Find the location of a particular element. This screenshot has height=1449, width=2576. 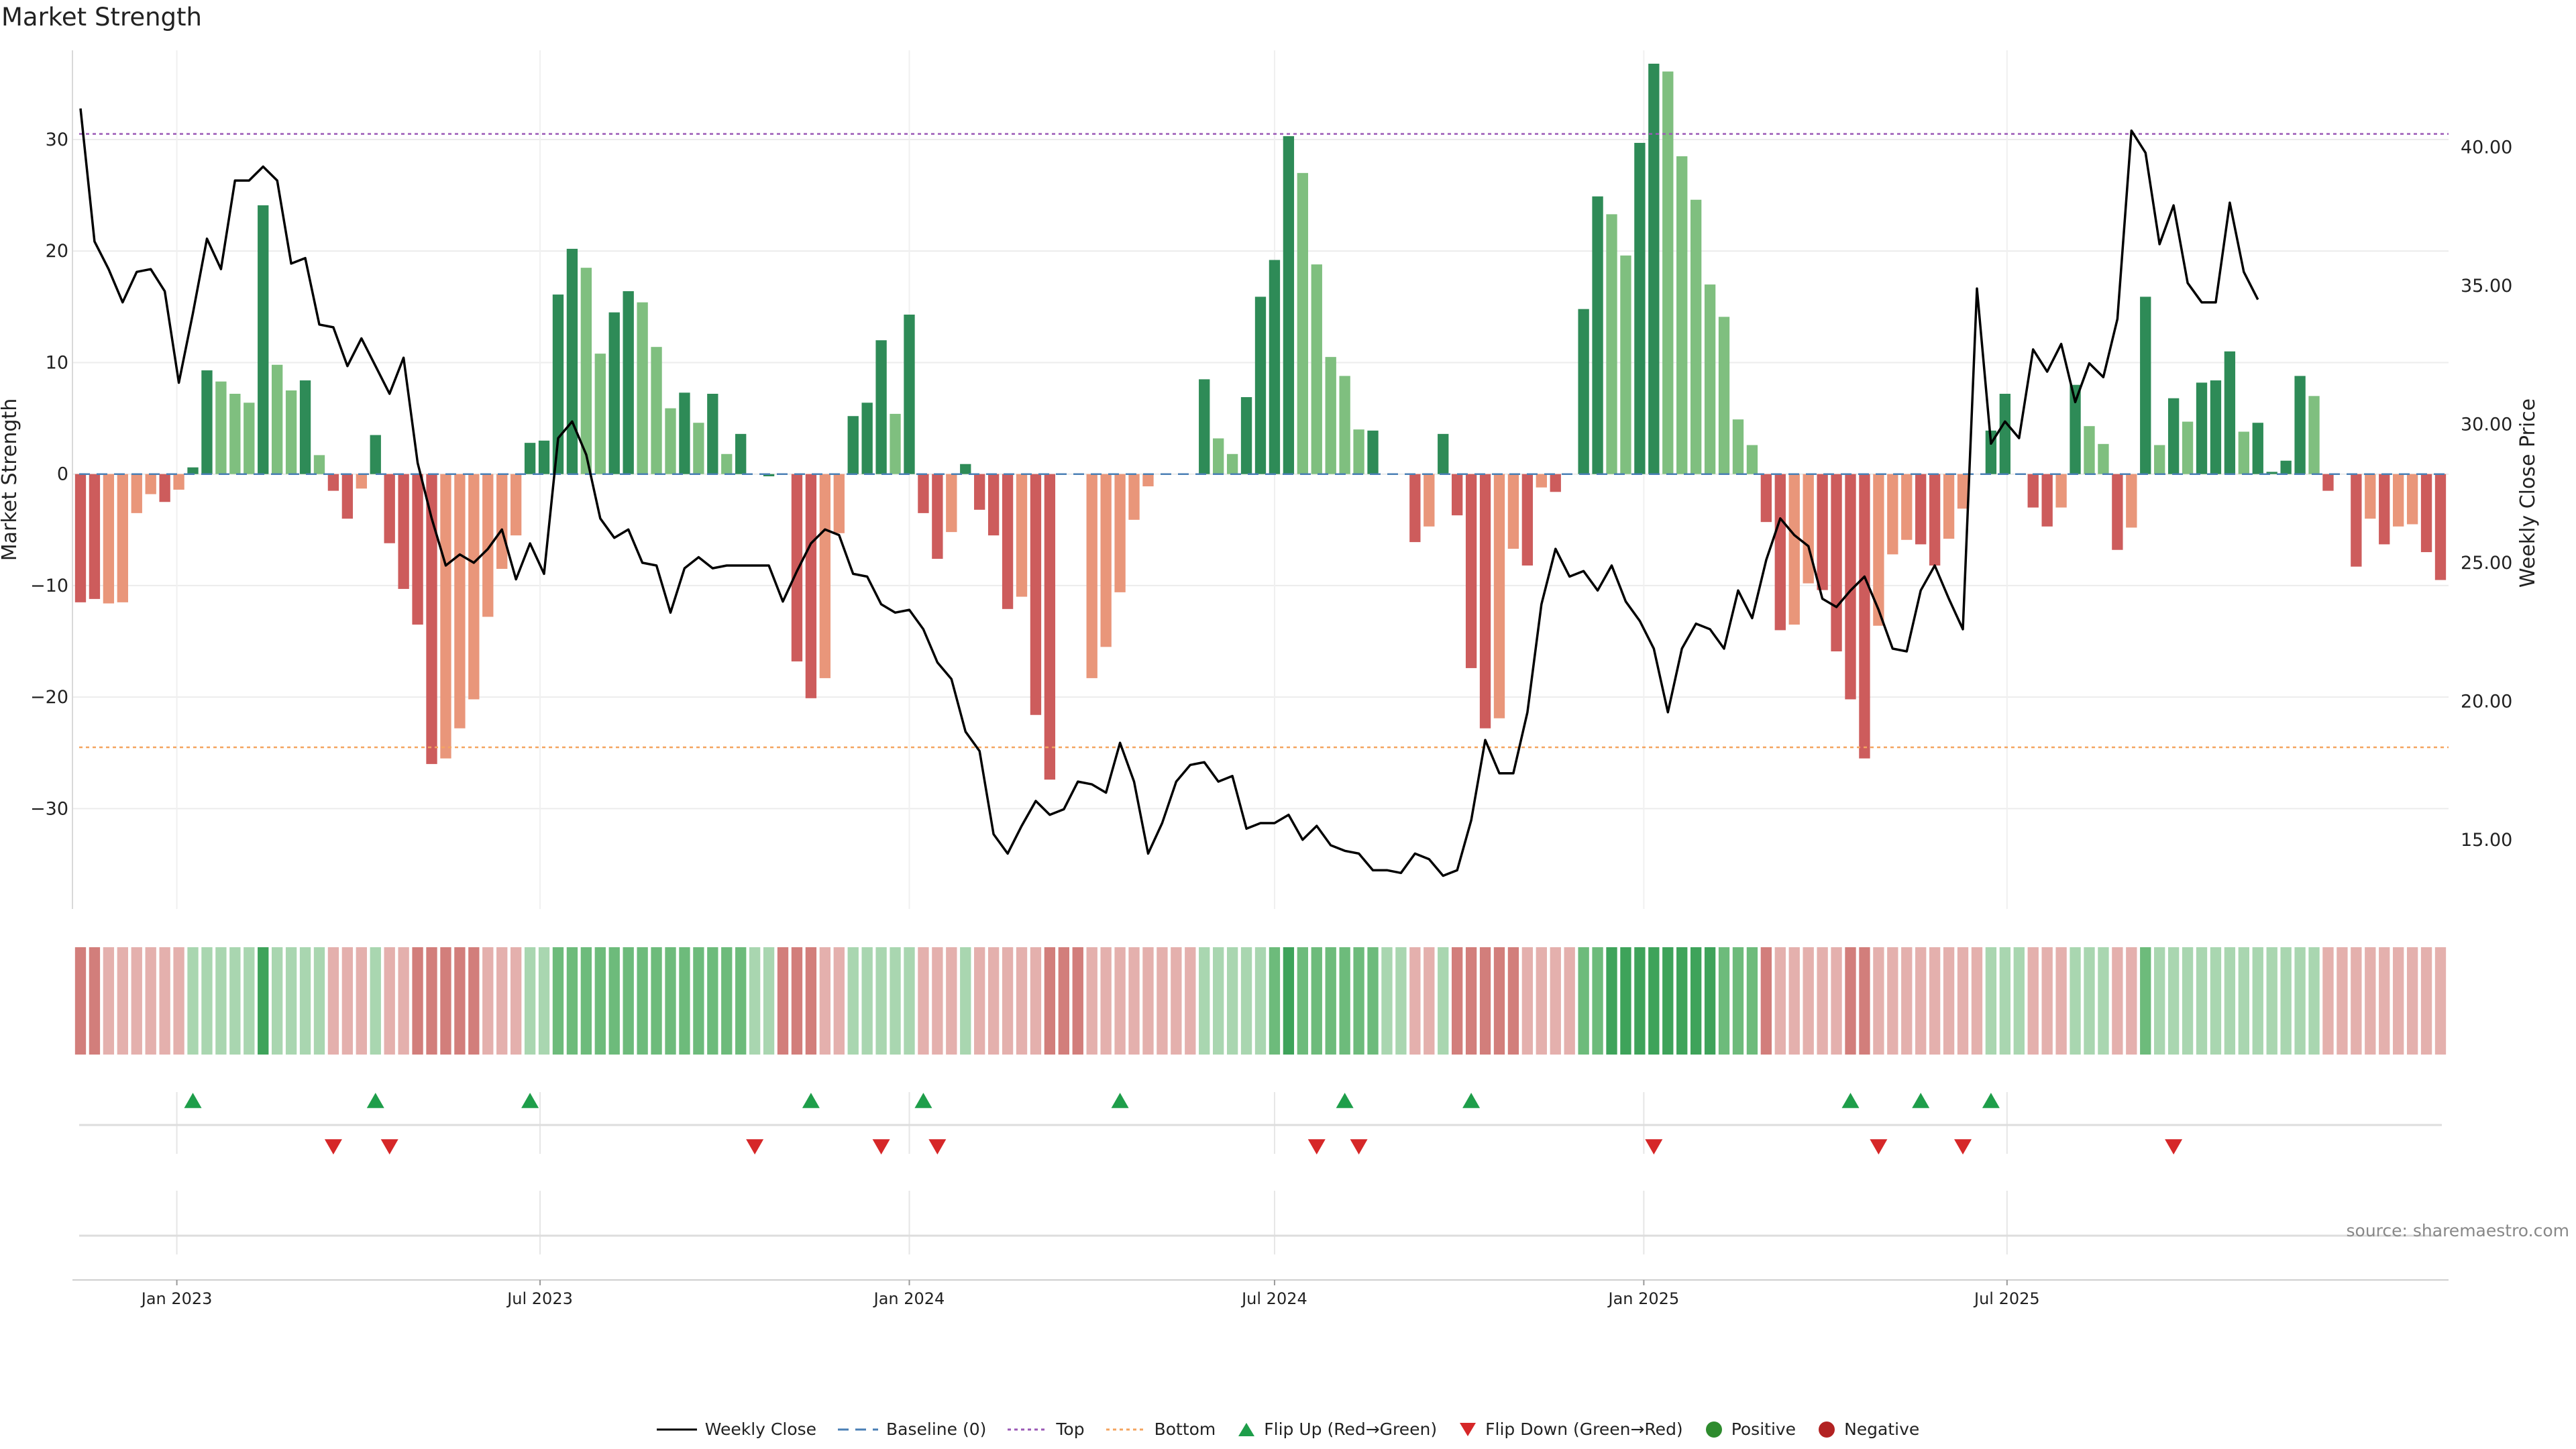

y2-tick-label: 30.00 is located at coordinates (2486, 424).